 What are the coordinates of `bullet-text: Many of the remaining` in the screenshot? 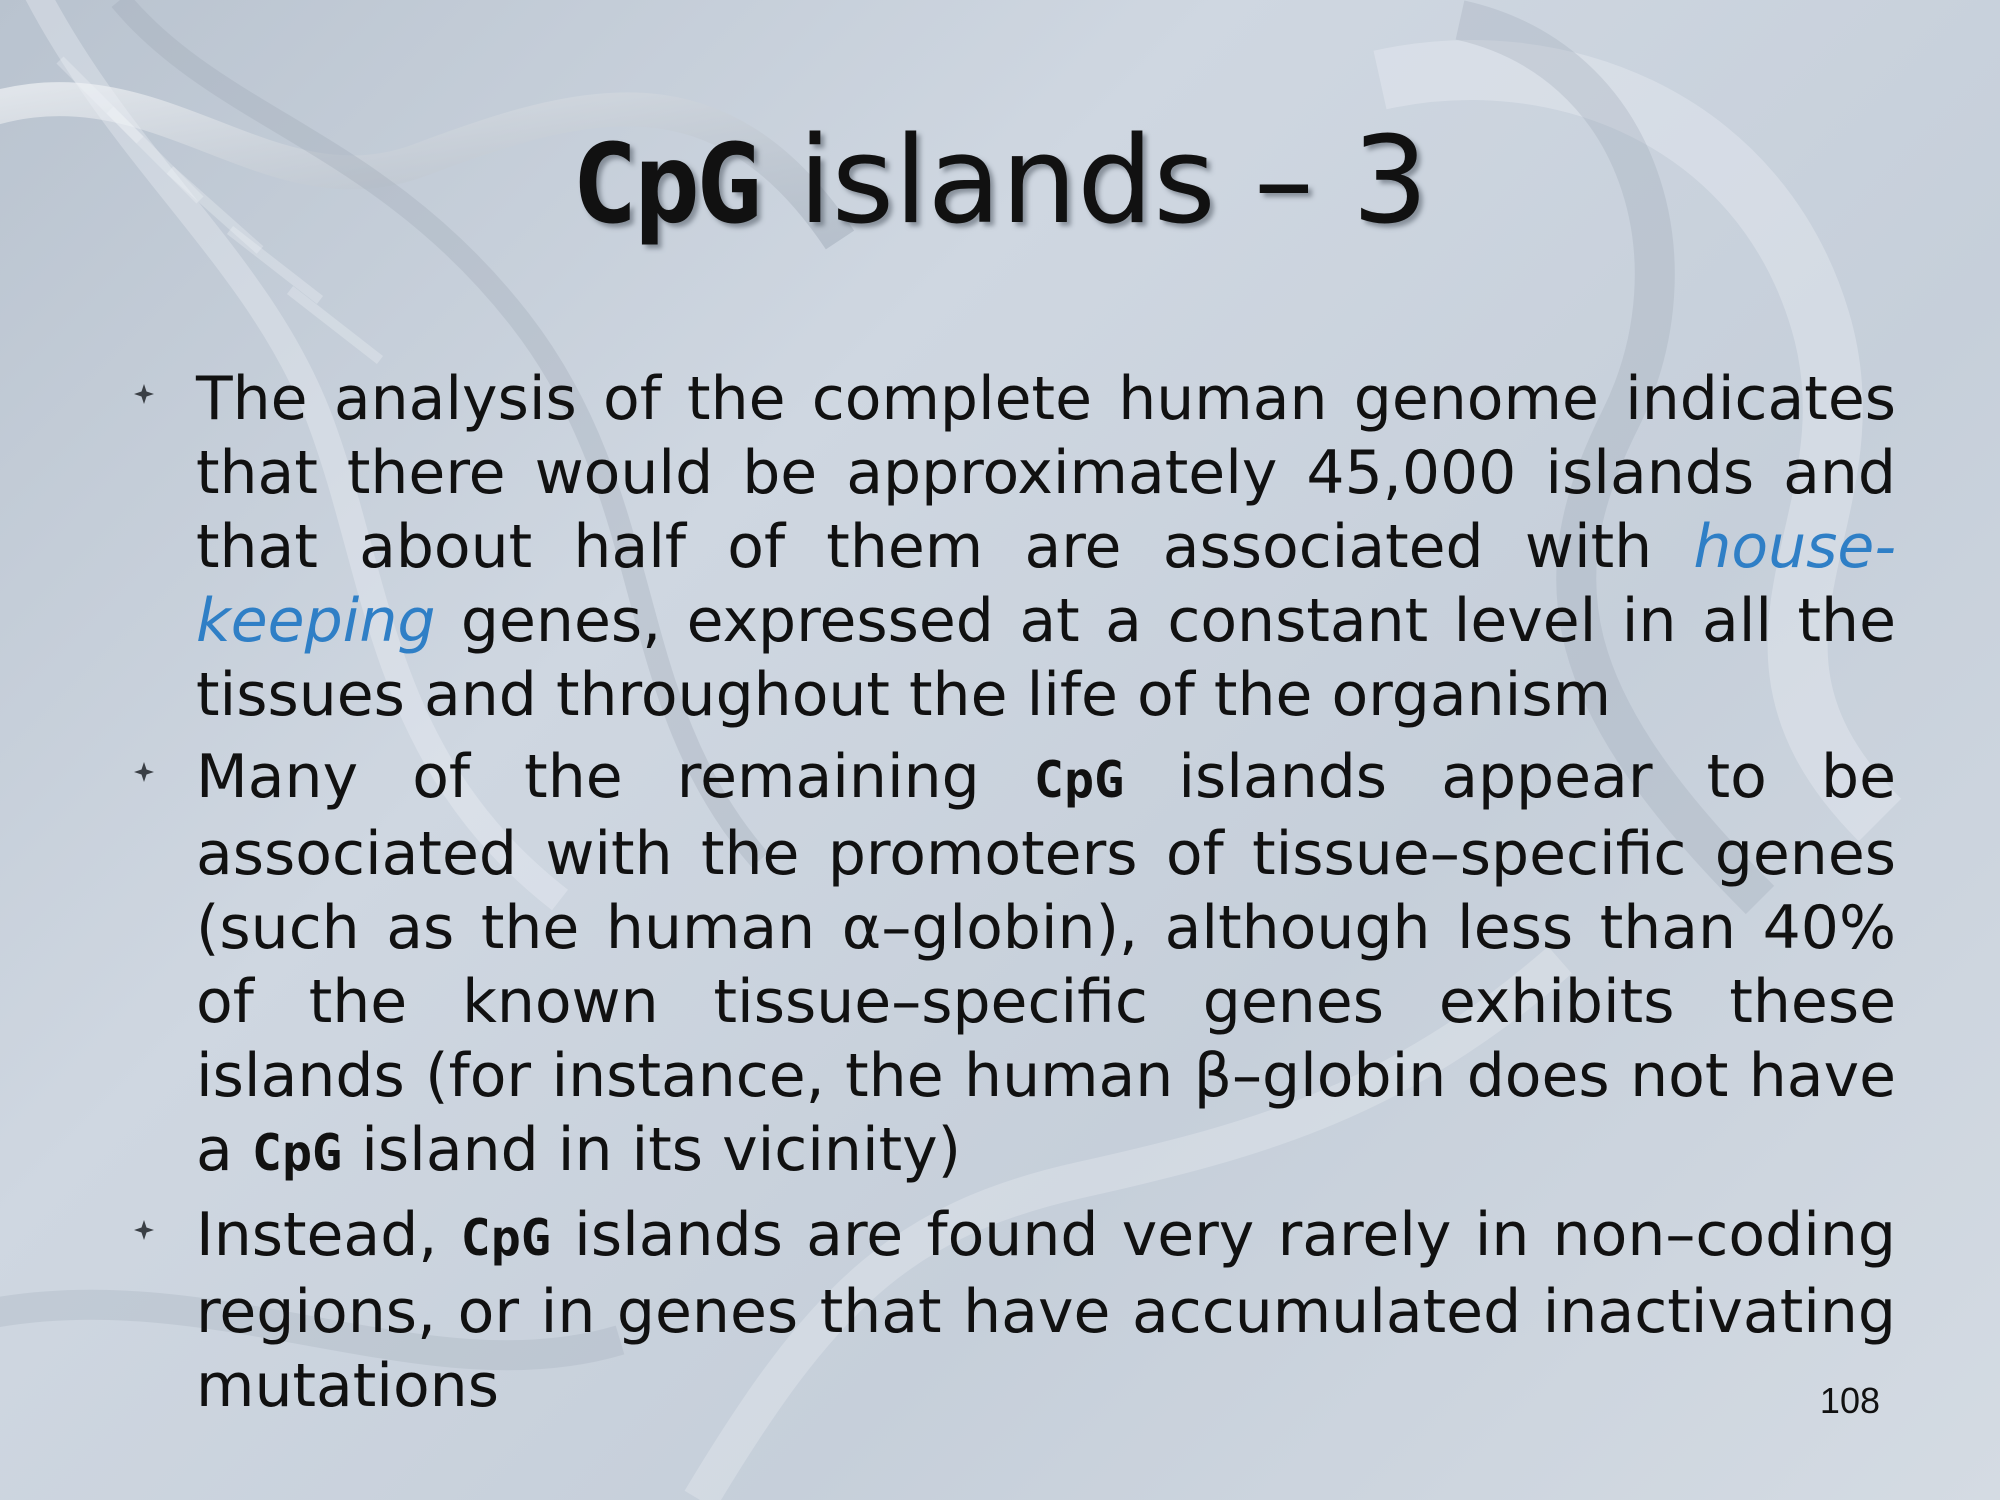 It's located at (615, 777).